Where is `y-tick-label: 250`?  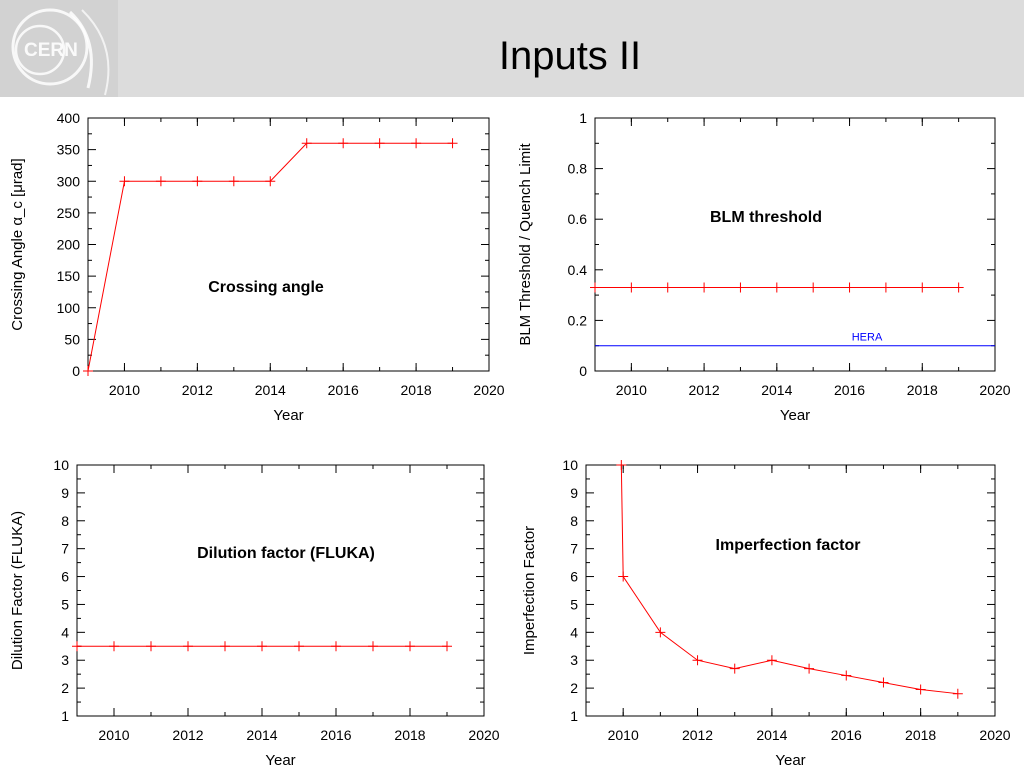 y-tick-label: 250 is located at coordinates (69, 213).